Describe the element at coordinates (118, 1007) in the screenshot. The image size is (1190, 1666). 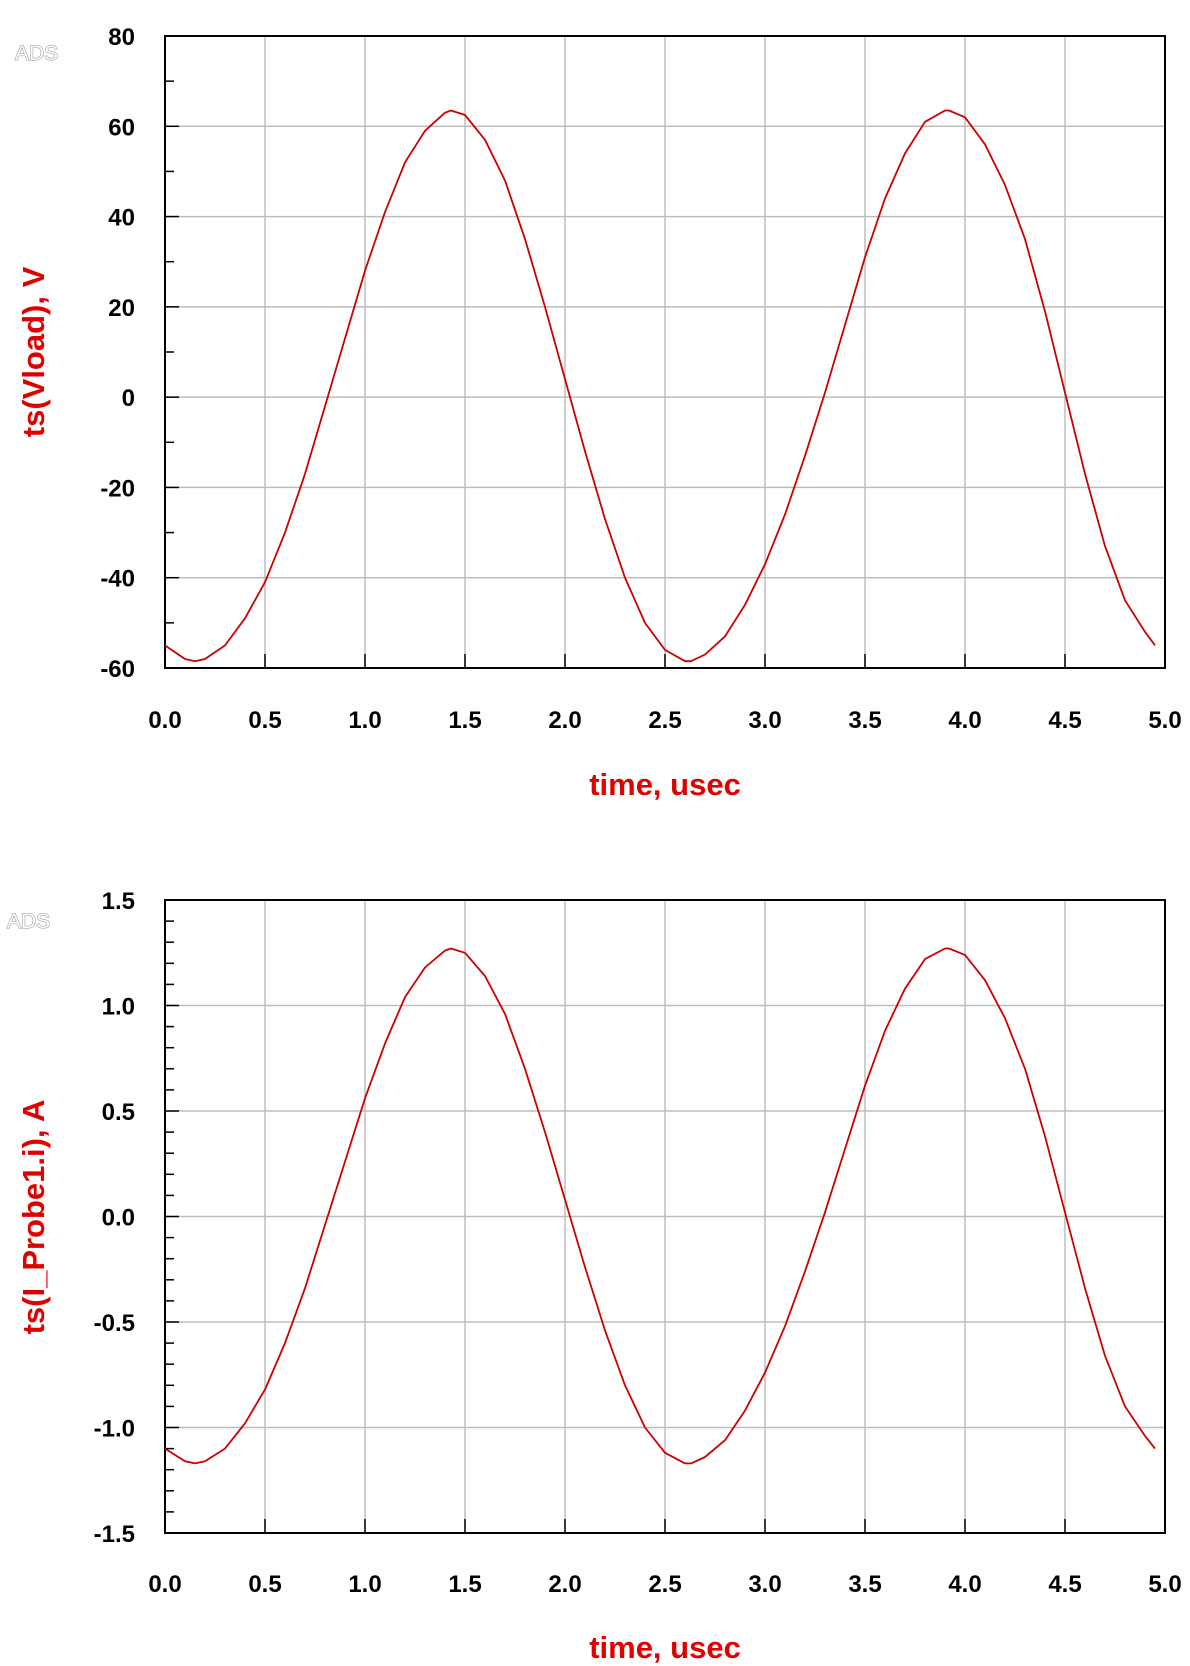
I see `y-tick-label: 1.0` at that location.